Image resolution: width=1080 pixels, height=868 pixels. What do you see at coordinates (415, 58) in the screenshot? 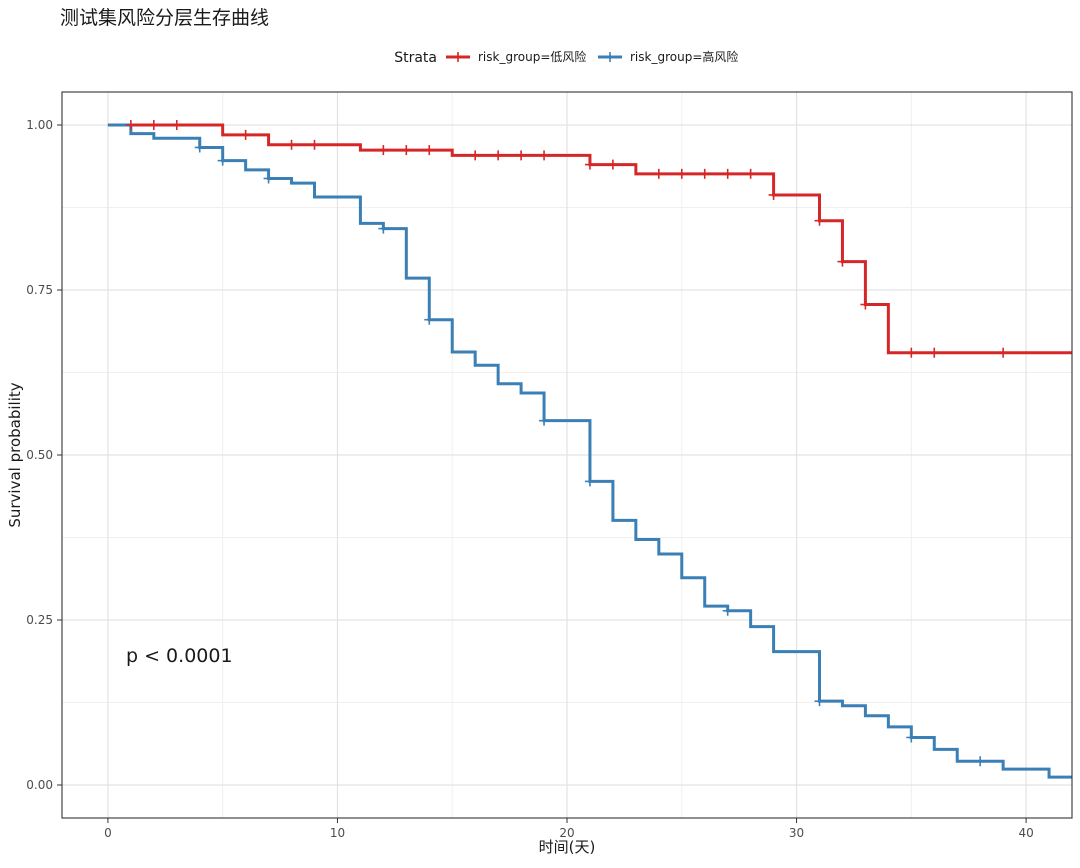
I see `legend-title: Strata` at bounding box center [415, 58].